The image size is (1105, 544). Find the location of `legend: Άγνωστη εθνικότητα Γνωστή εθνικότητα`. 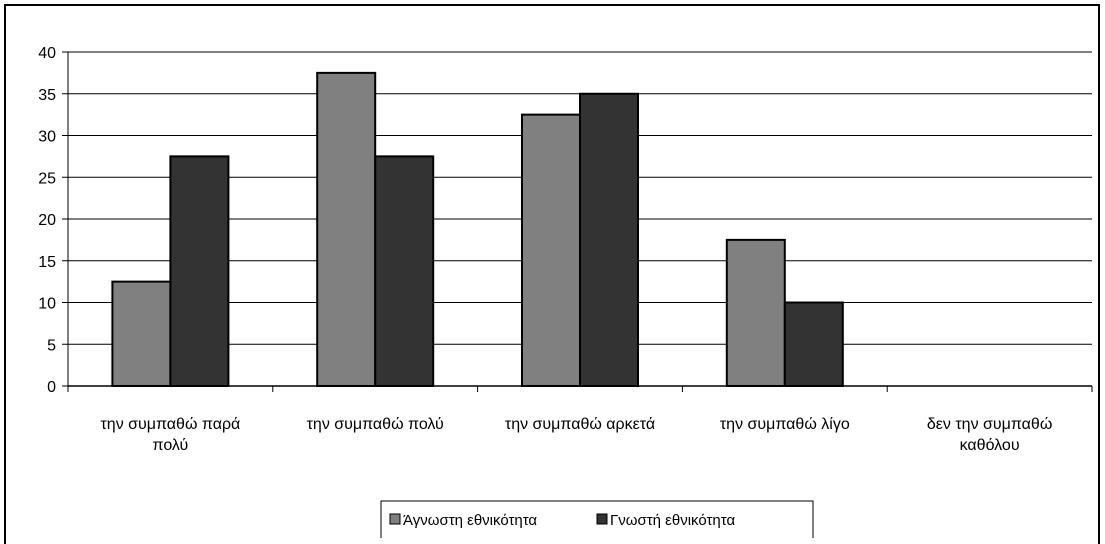

legend: Άγνωστη εθνικότητα Γνωστή εθνικότητα is located at coordinates (597, 519).